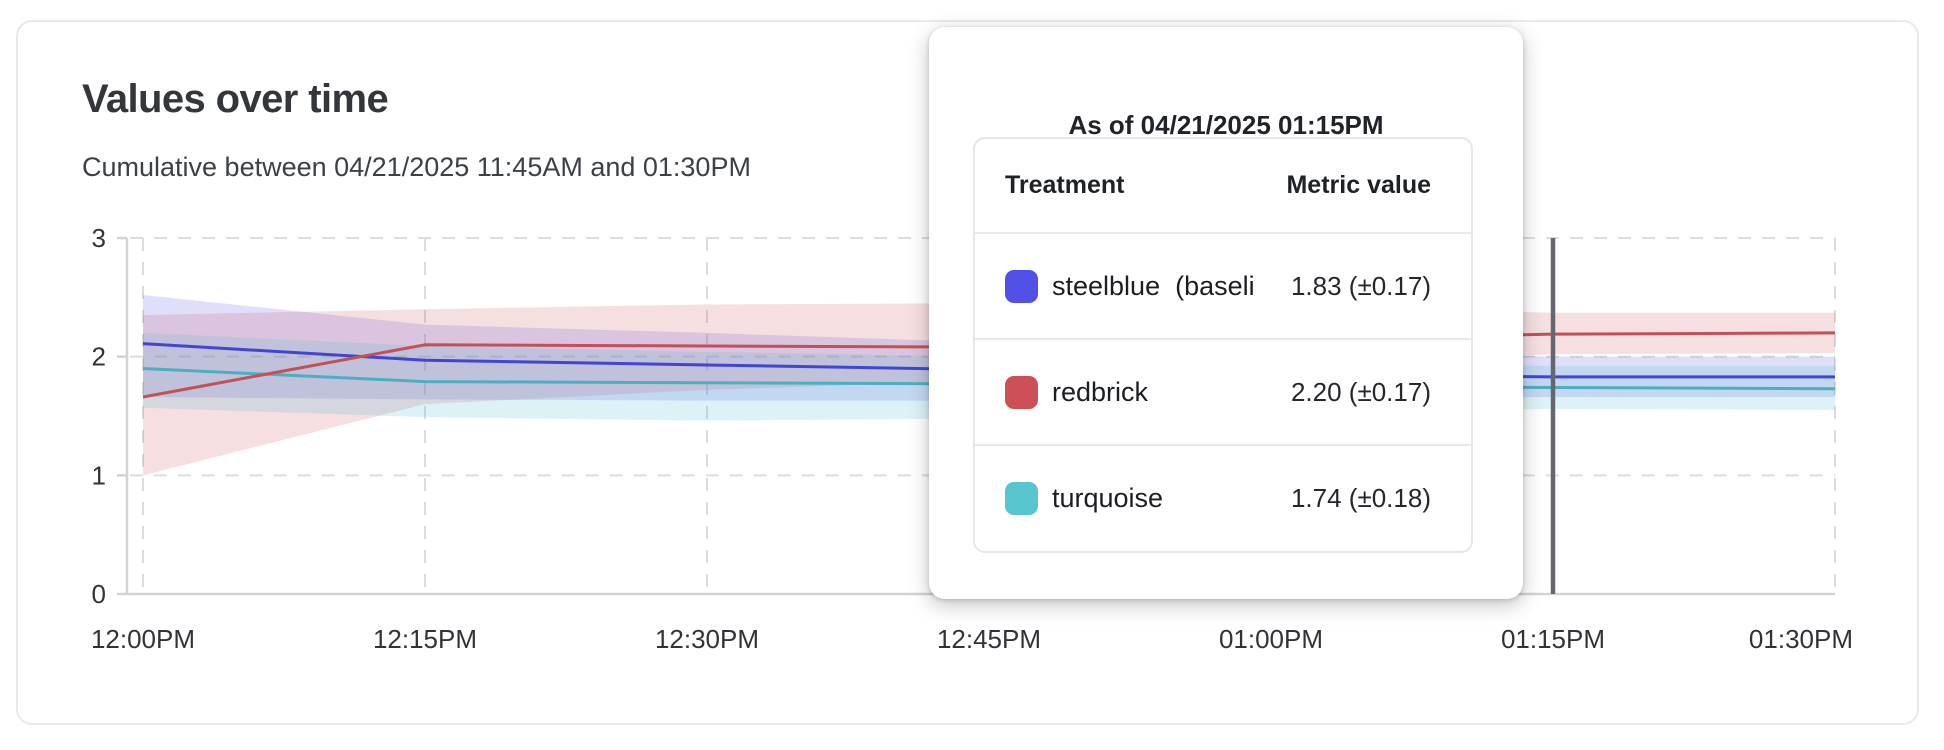 The width and height of the screenshot is (1944, 750). I want to click on x-axis-label: 12:00PM, so click(143, 639).